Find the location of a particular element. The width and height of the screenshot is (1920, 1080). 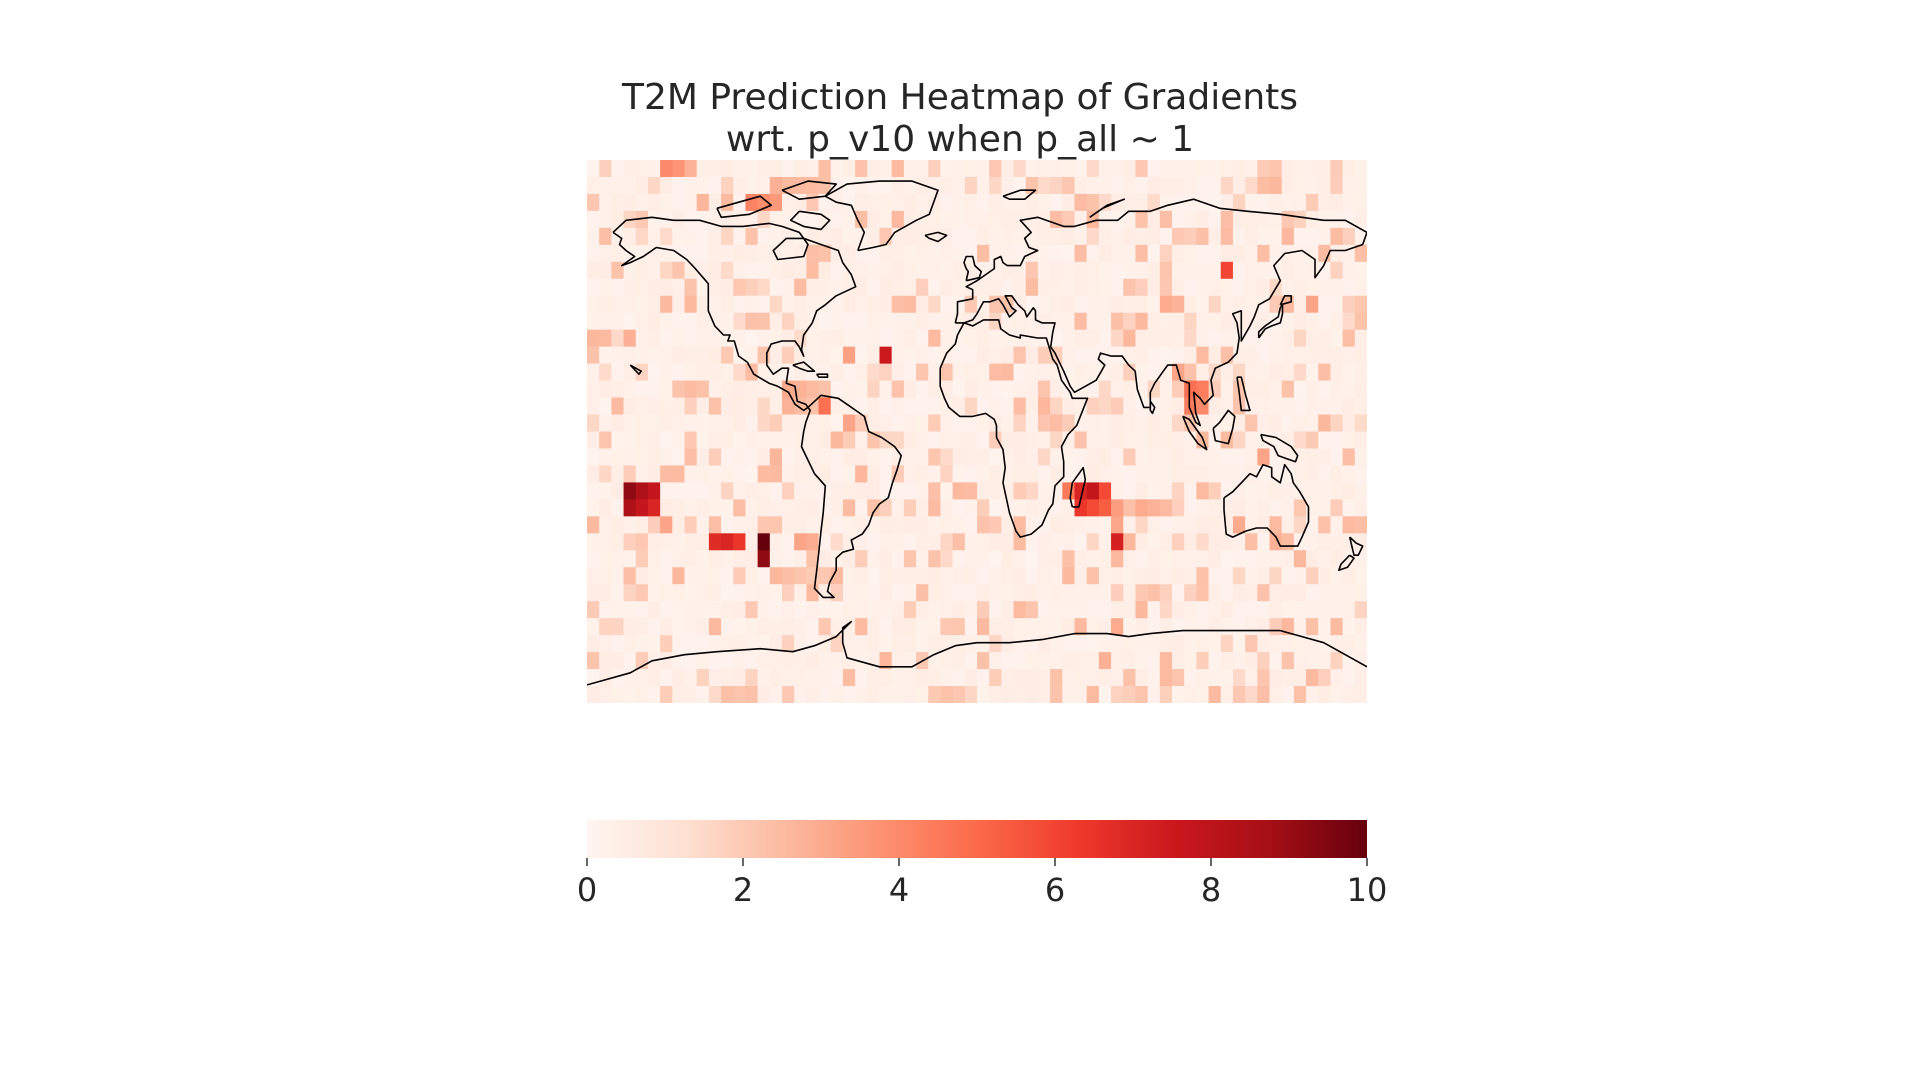

colorbar-tick-label: 6 is located at coordinates (1055, 890).